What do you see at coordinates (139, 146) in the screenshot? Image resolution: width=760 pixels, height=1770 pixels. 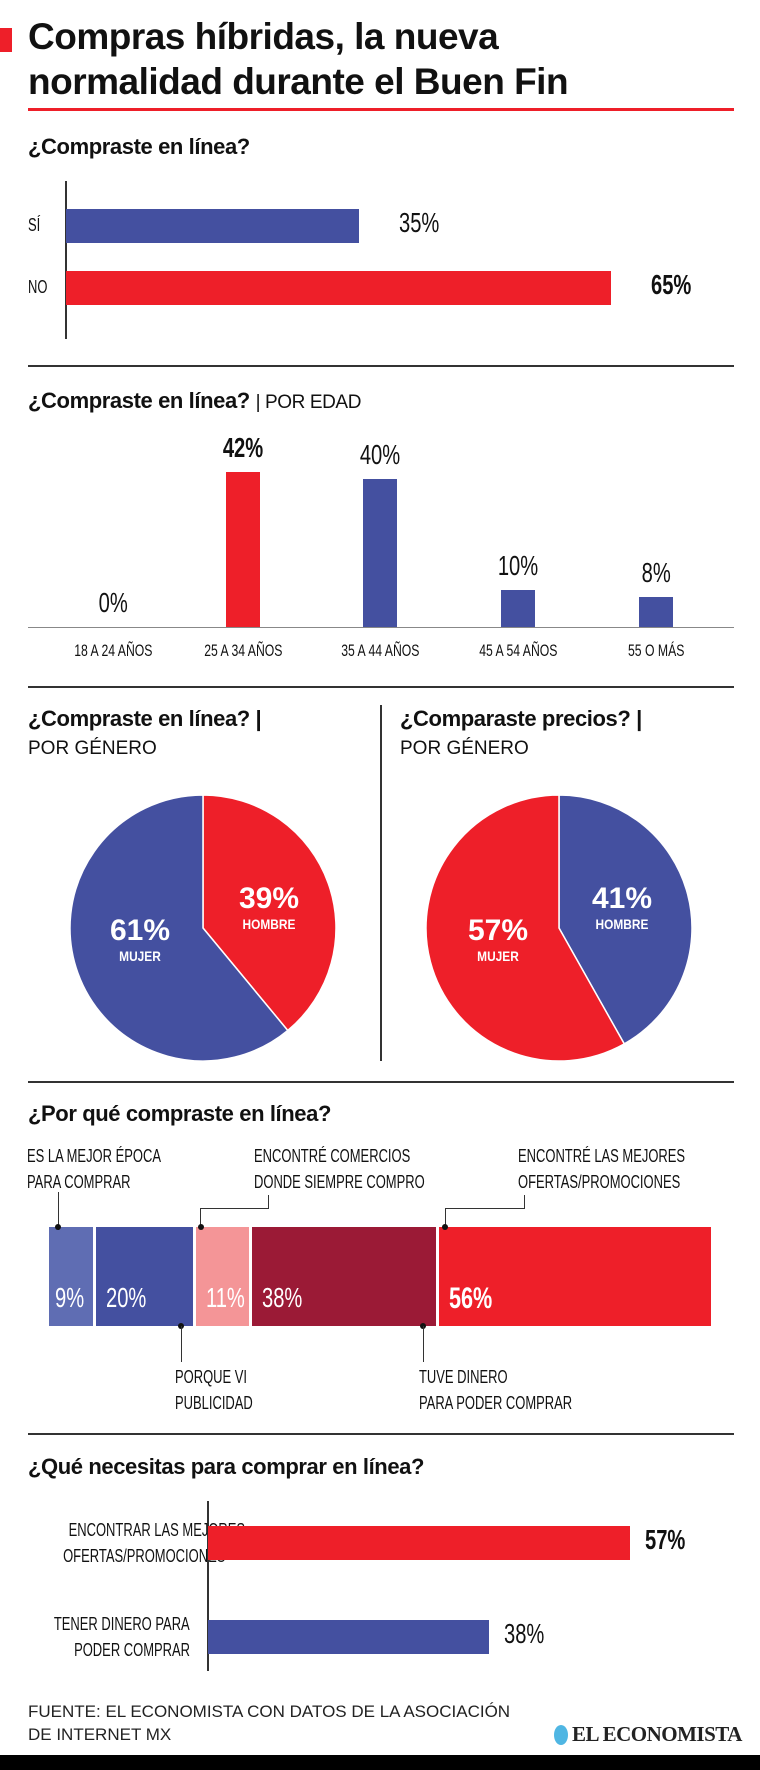 I see `section-title-online: ¿Compraste en línea?` at bounding box center [139, 146].